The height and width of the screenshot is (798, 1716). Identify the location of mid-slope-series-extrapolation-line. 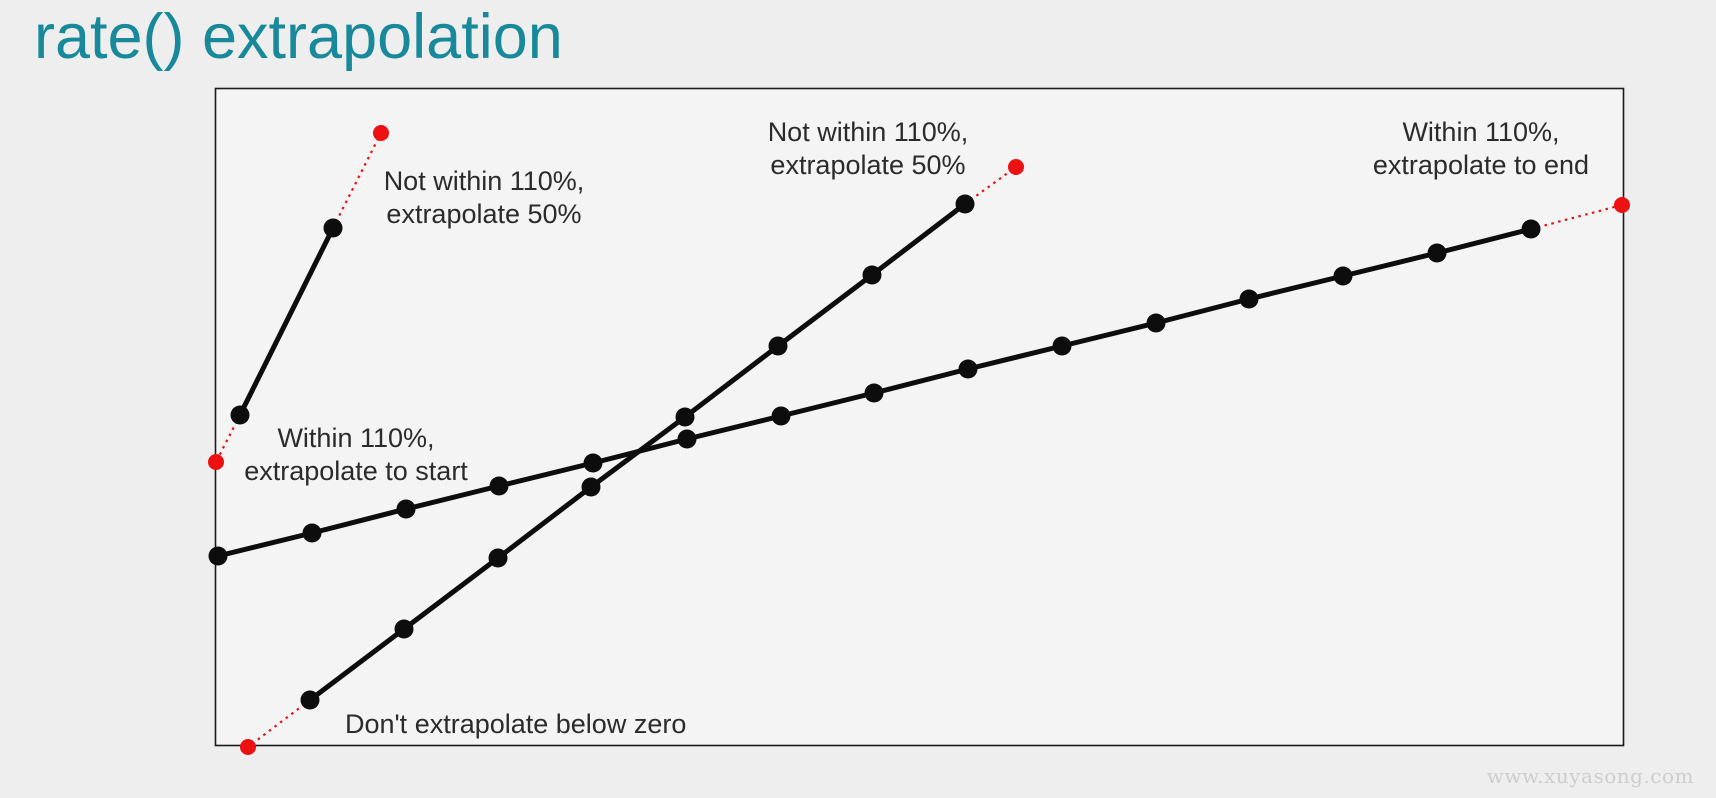
(279, 723).